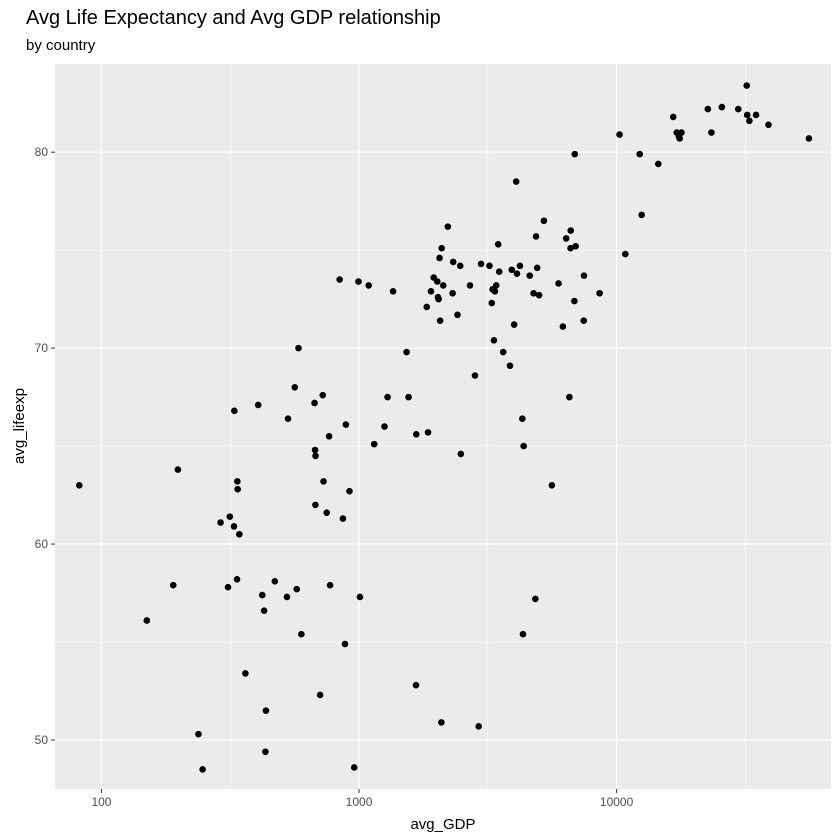  What do you see at coordinates (617, 802) in the screenshot?
I see `x-tick-label: 10000` at bounding box center [617, 802].